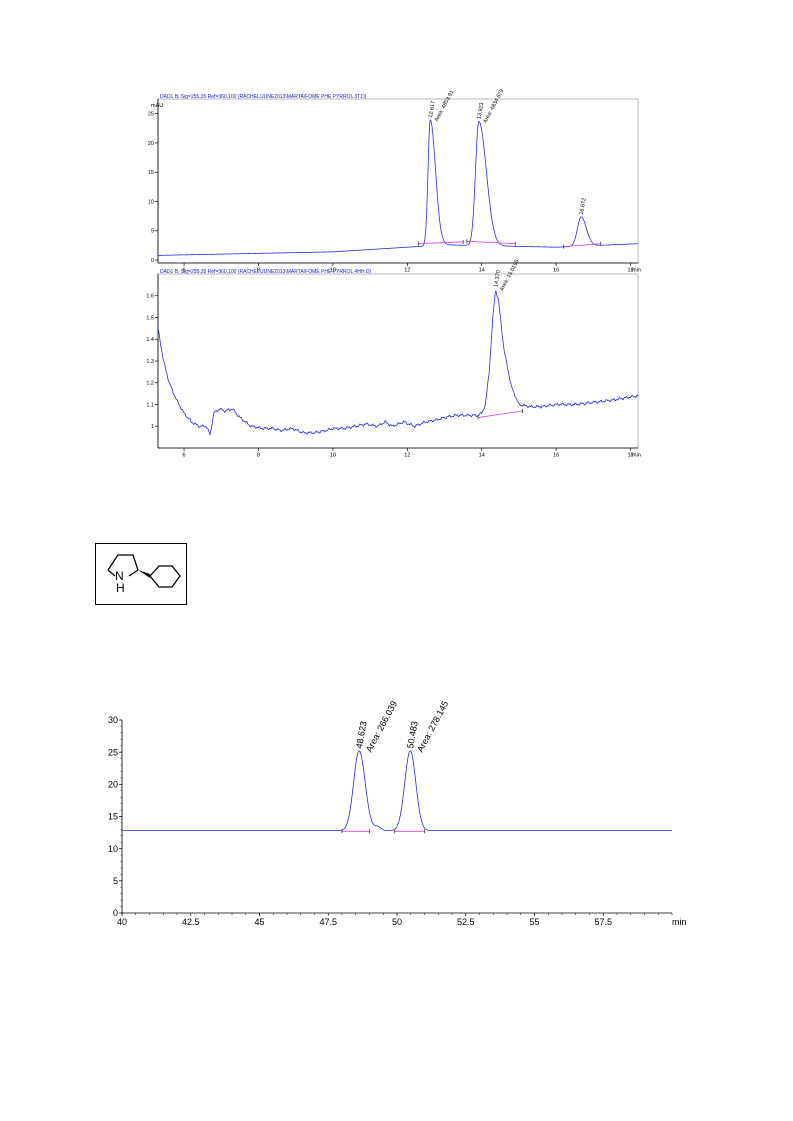  I want to click on pyrrolidine-cyclohexyl-structure: N H, so click(144, 574).